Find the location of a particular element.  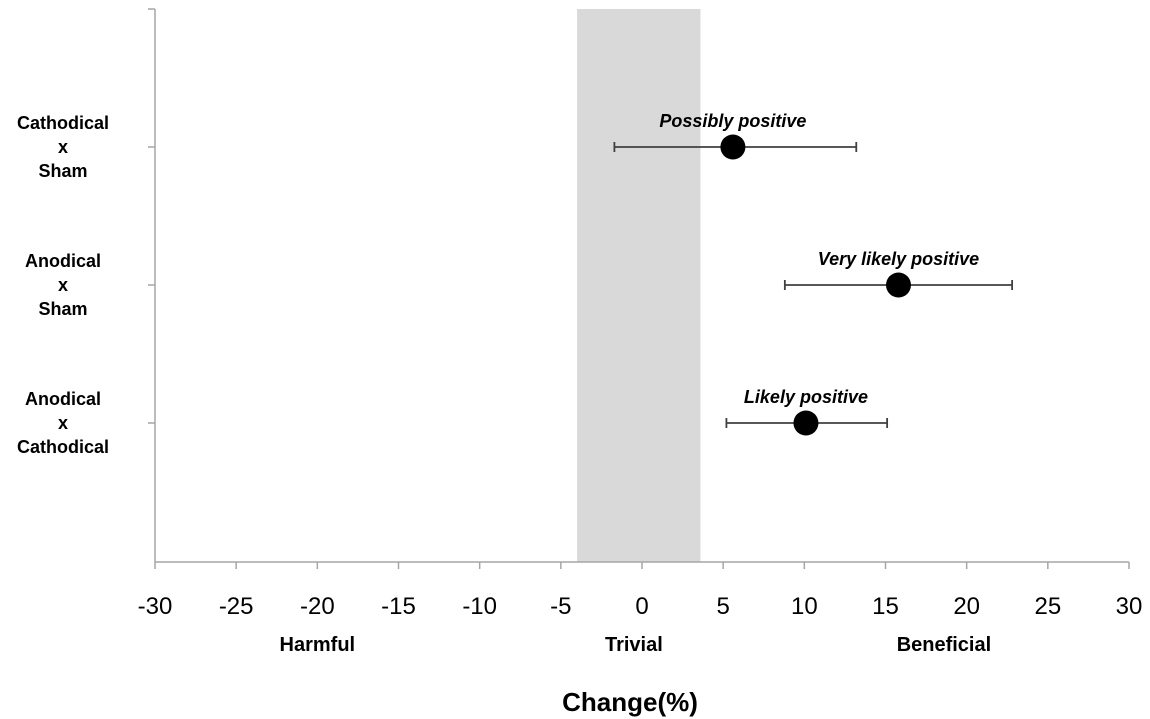

region-labels: Harmful Trivial Beneficial is located at coordinates (636, 645).